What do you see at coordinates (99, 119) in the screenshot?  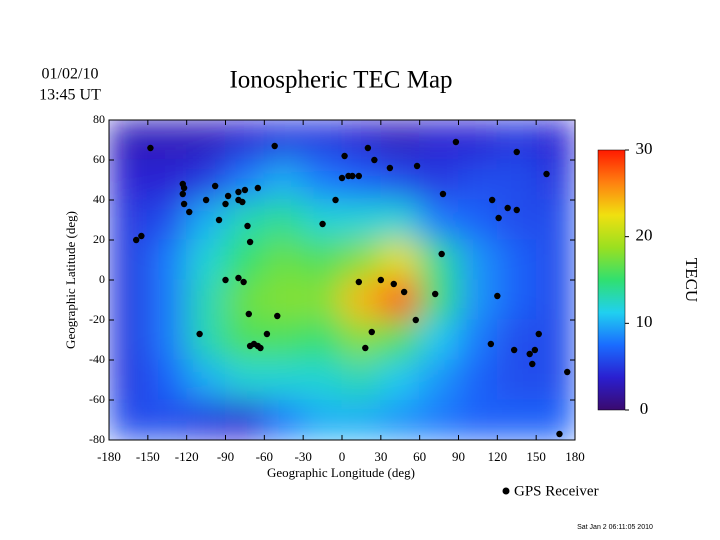 I see `y-tick-label: 80` at bounding box center [99, 119].